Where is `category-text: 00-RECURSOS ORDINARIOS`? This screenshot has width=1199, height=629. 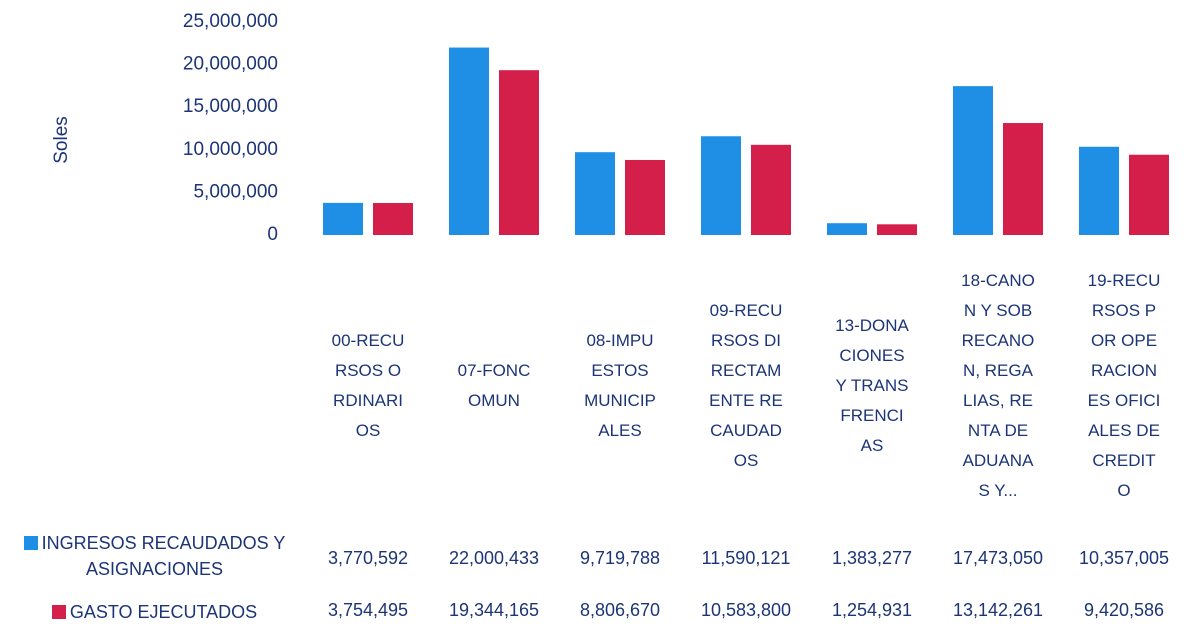 category-text: 00-RECURSOS ORDINARIOS is located at coordinates (368, 385).